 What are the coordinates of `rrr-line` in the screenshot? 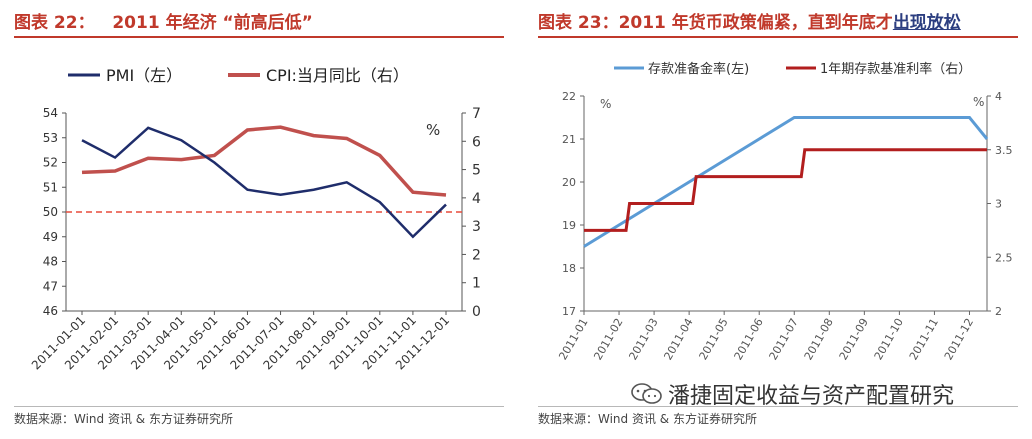 It's located at (786, 182).